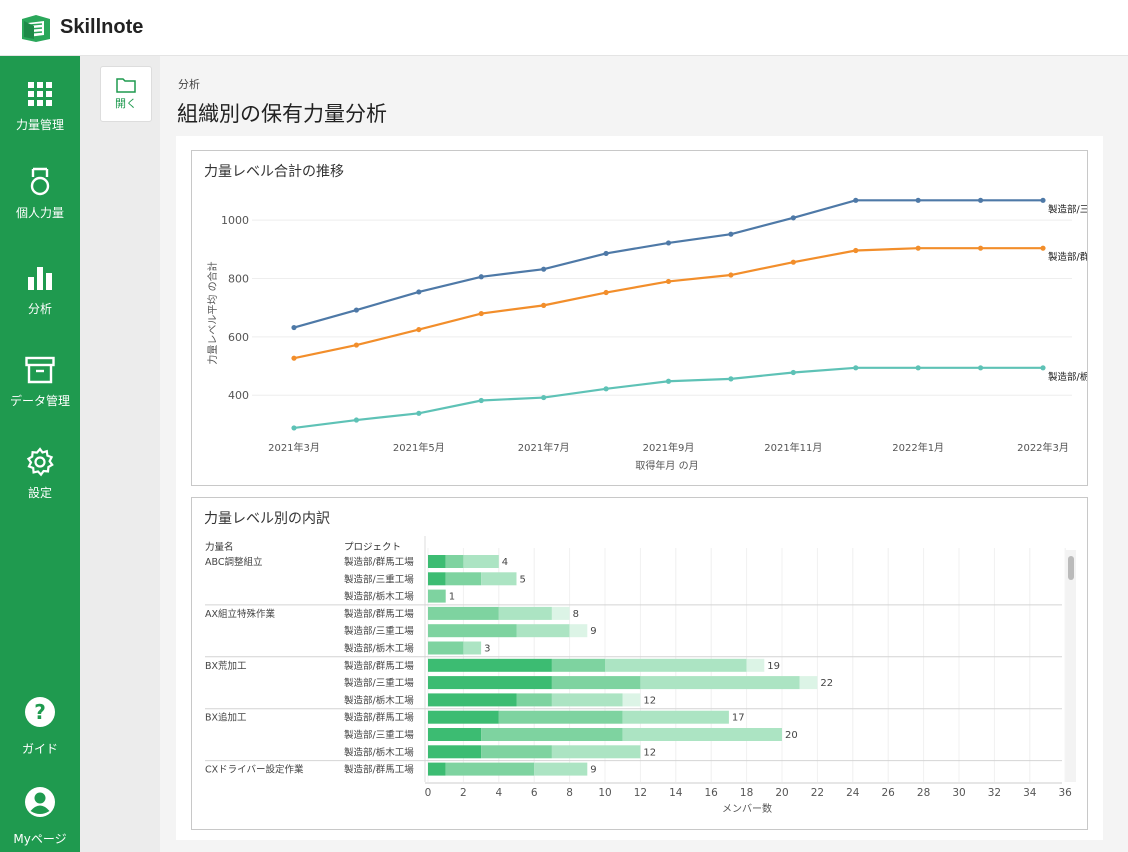 The width and height of the screenshot is (1128, 852). Describe the element at coordinates (40, 473) in the screenshot. I see `sidebar-item-settings: 設定` at that location.